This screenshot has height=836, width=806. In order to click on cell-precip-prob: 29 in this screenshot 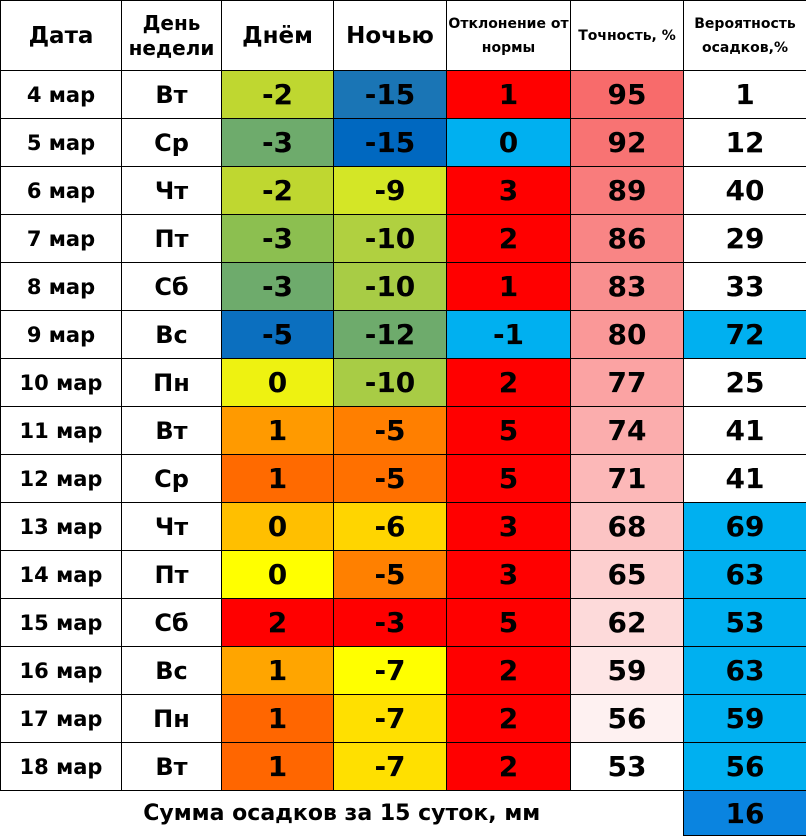, I will do `click(744, 238)`.